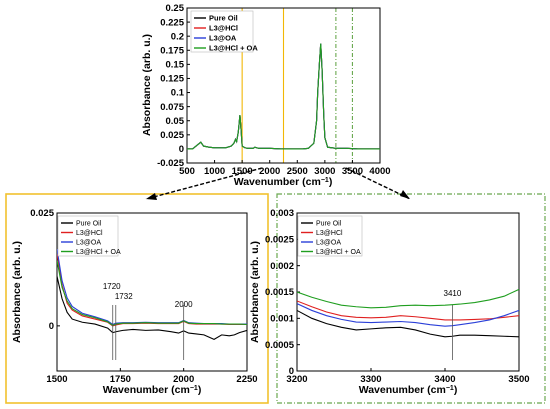  Describe the element at coordinates (172, 22) in the screenshot. I see `y-tick-label: 0.225` at that location.